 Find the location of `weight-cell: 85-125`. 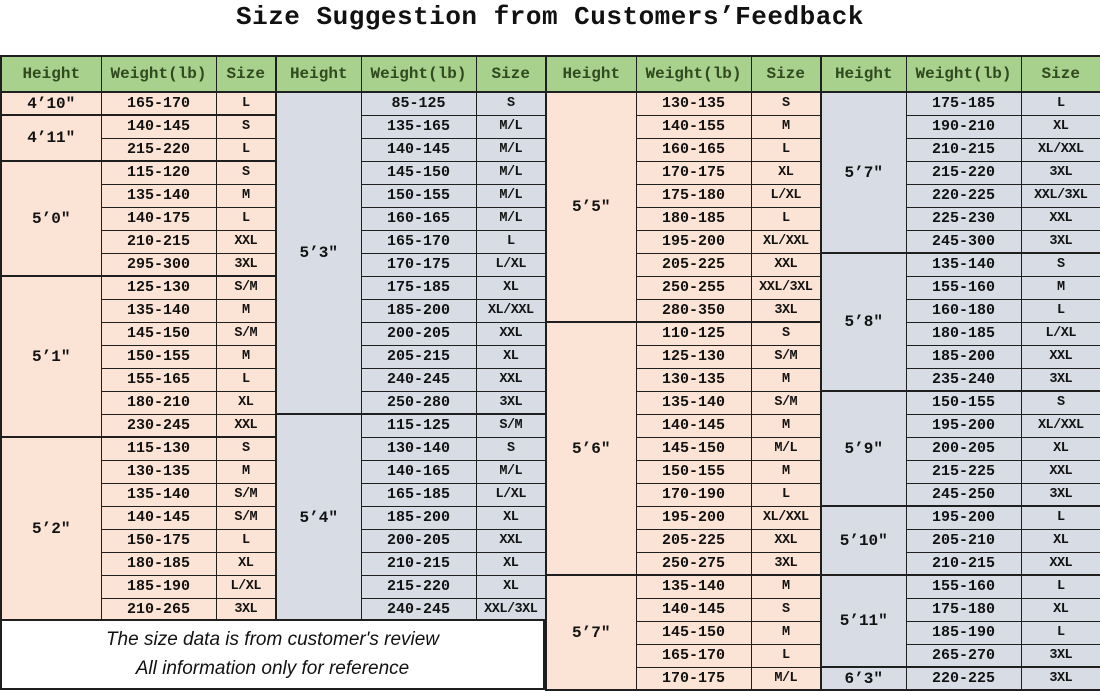

weight-cell: 85-125 is located at coordinates (418, 103).